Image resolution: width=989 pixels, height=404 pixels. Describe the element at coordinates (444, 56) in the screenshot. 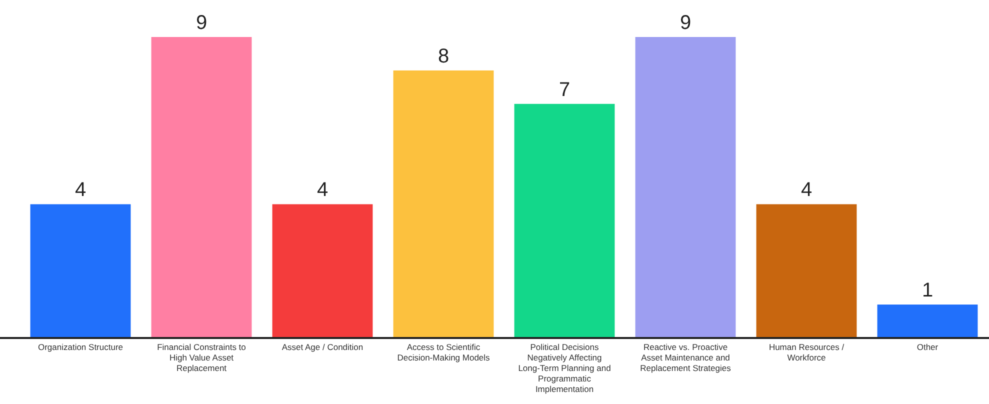

I see `data-label: 8` at that location.